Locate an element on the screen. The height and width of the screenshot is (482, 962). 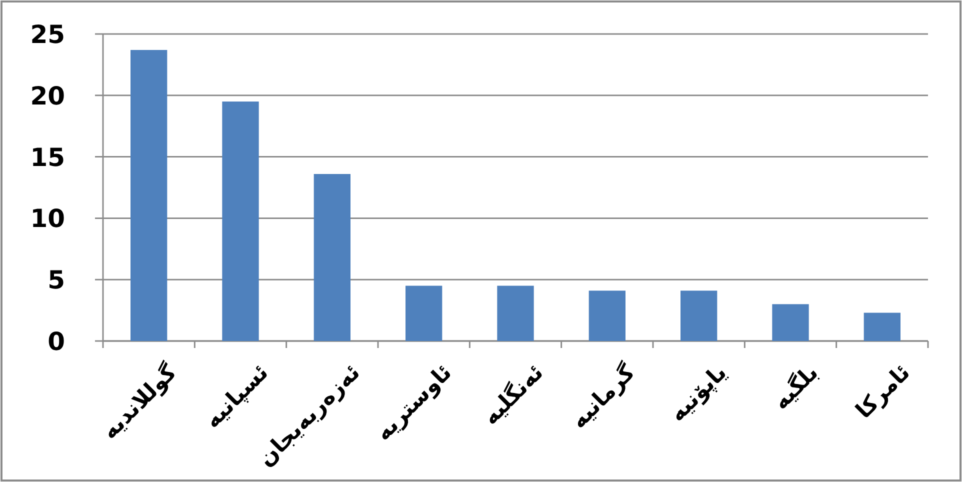
x-tick-label: ئسپانیه is located at coordinates (237, 397).